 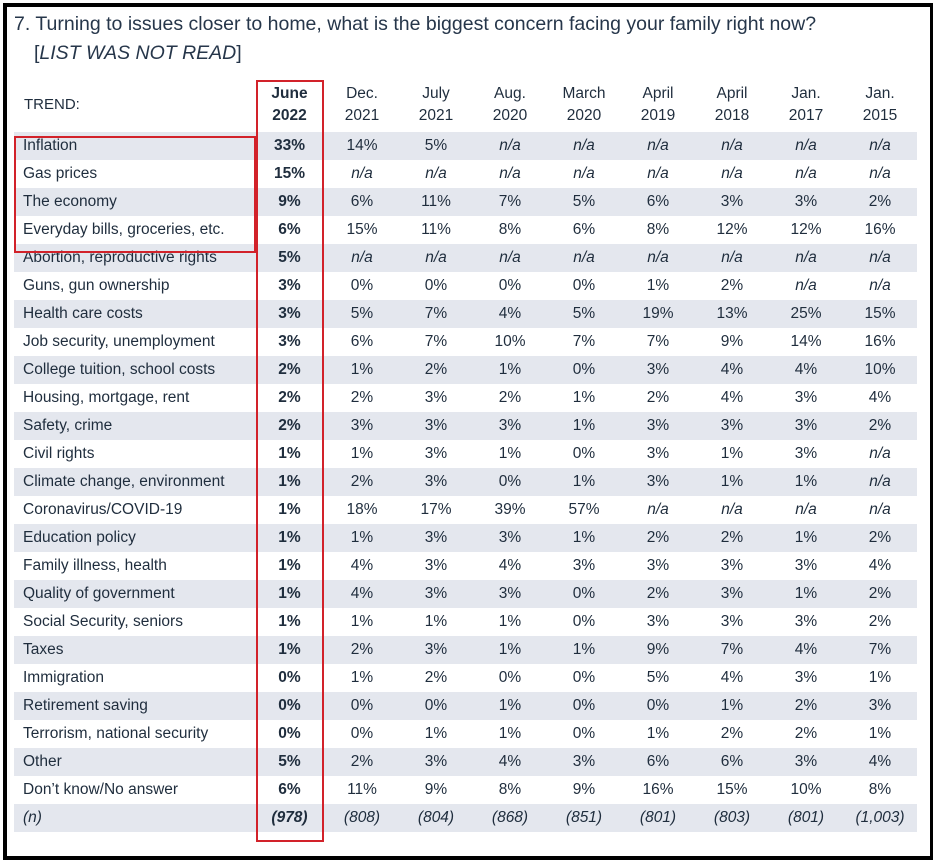 I want to click on table-row: Quality of government 1% 4% 3% 3% 0% 2% 3% 1% 2%, so click(x=465, y=594).